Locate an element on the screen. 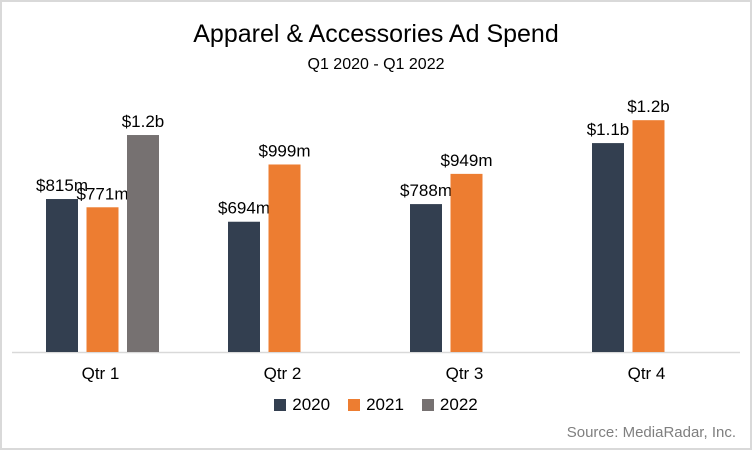  data-label: $1.1b is located at coordinates (608, 129).